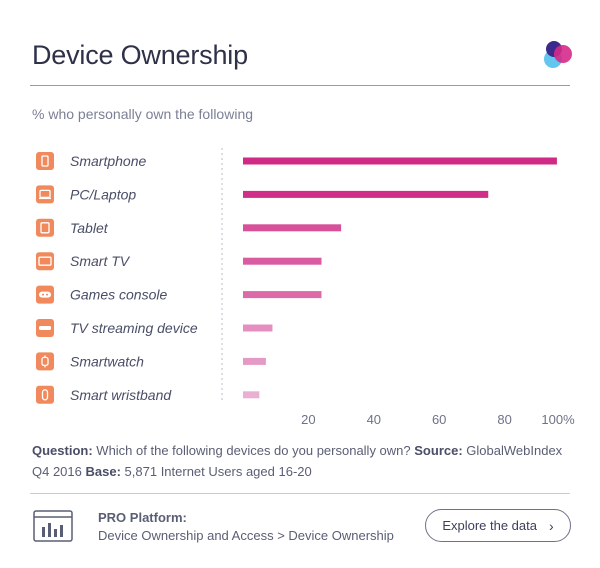 The width and height of the screenshot is (600, 568). I want to click on x-tick-label: 20, so click(308, 419).